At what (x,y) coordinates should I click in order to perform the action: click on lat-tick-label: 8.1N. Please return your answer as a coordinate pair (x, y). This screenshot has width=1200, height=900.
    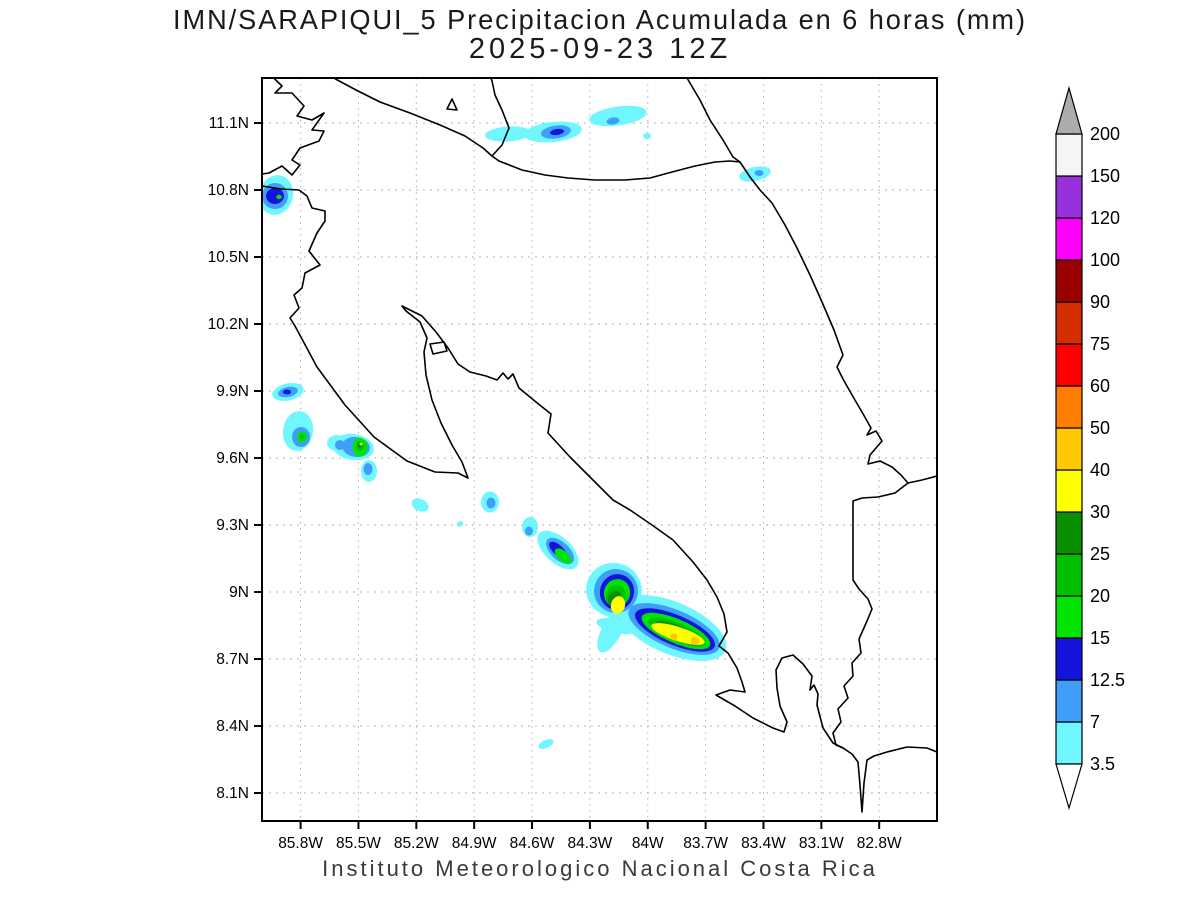
    Looking at the image, I should click on (232, 793).